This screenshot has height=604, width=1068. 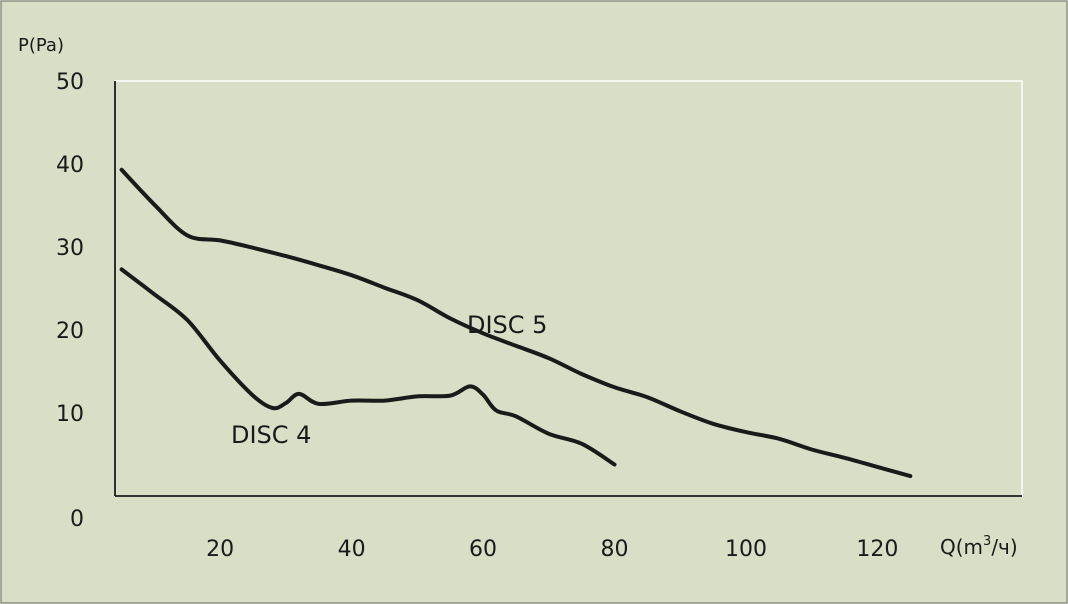 I want to click on x-tick-label-20: 20, so click(x=220, y=549).